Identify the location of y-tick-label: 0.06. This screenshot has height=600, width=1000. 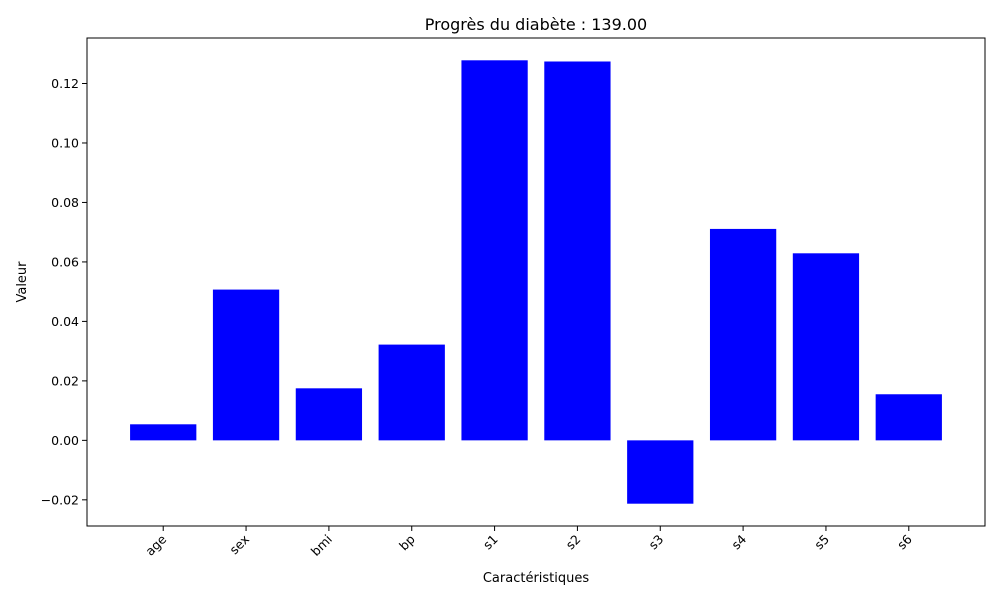
(65, 261).